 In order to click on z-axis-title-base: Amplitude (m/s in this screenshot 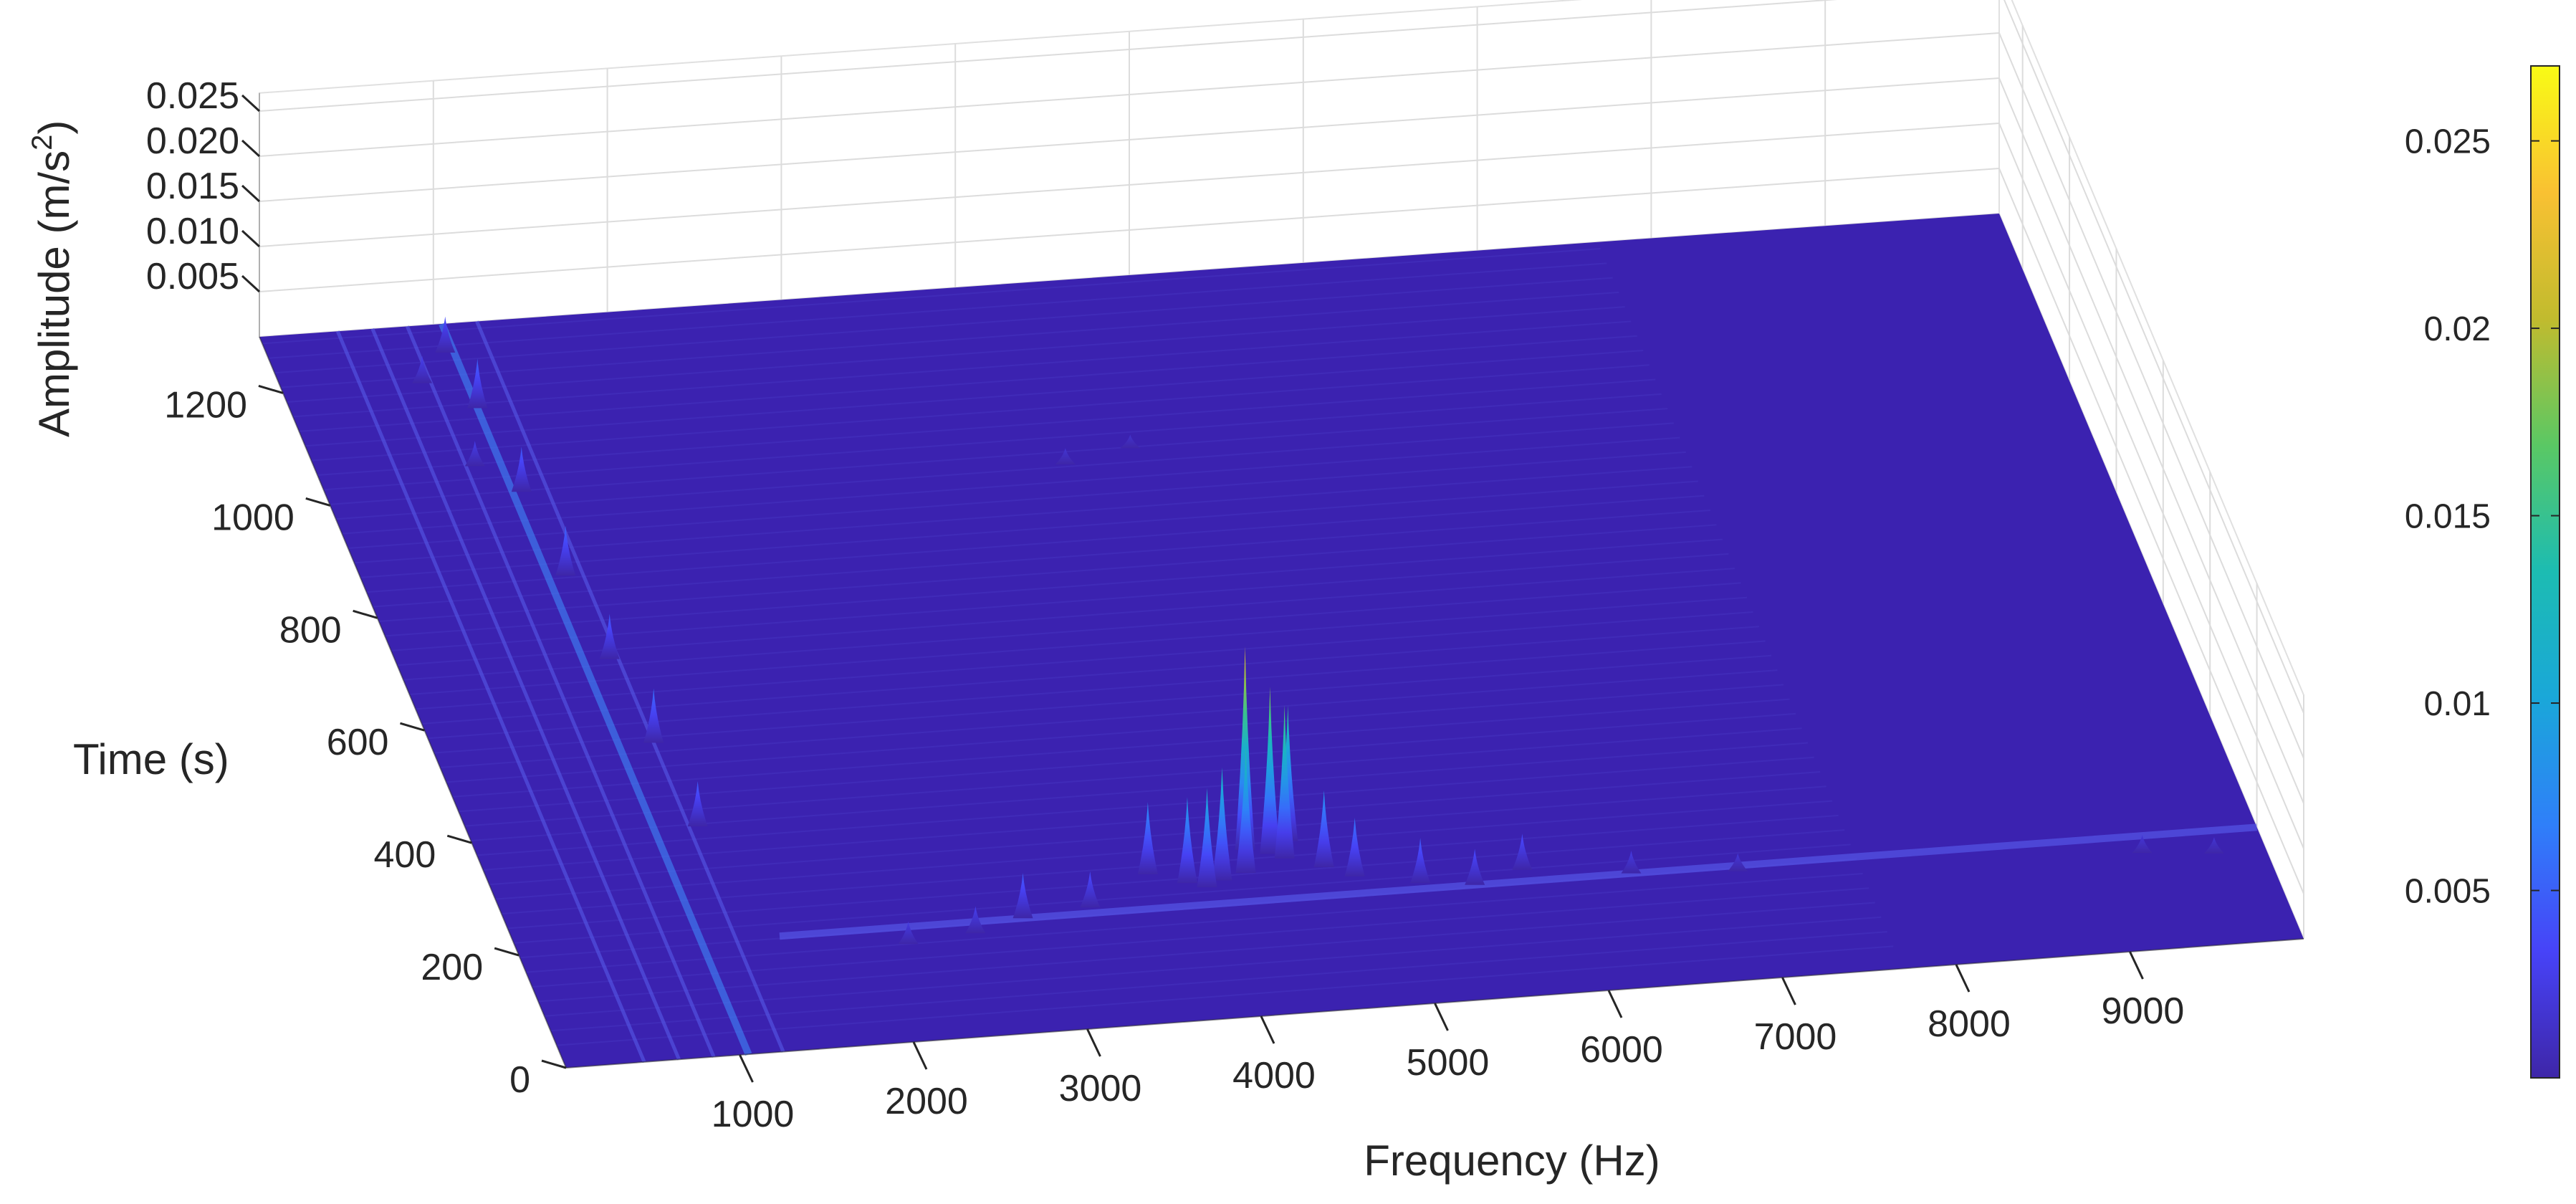, I will do `click(54, 293)`.